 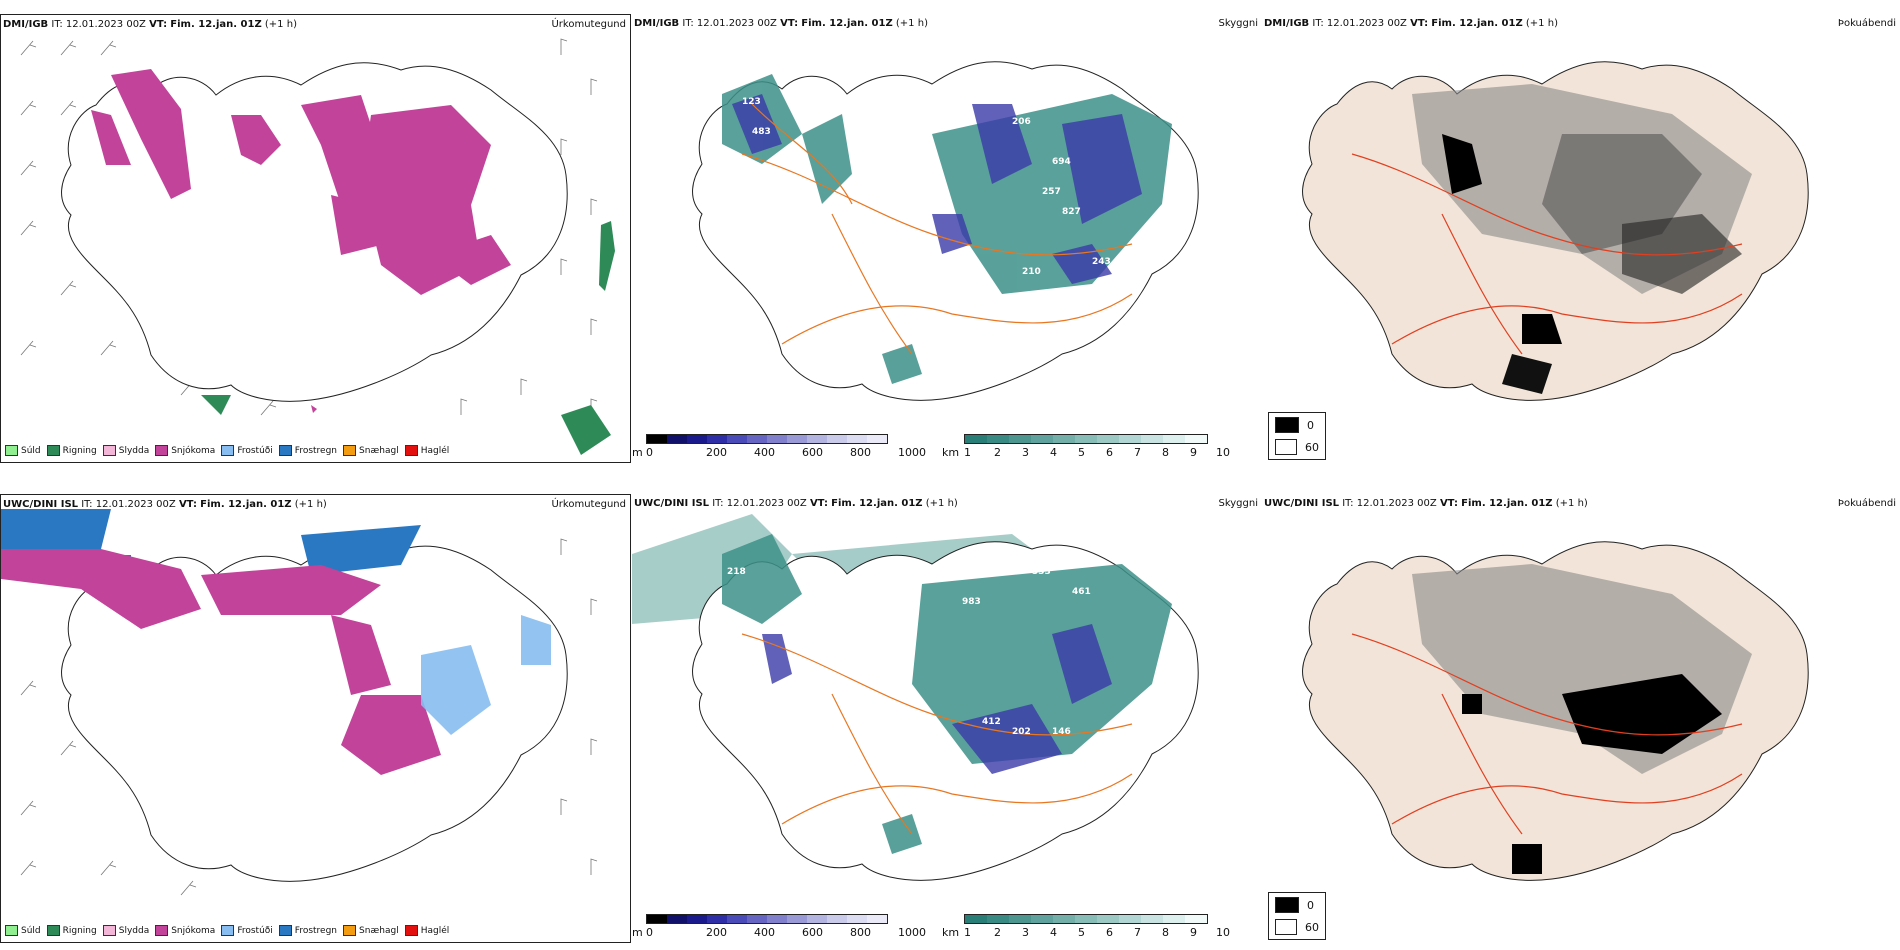 What do you see at coordinates (1025, 452) in the screenshot?
I see `tick-label: 3` at bounding box center [1025, 452].